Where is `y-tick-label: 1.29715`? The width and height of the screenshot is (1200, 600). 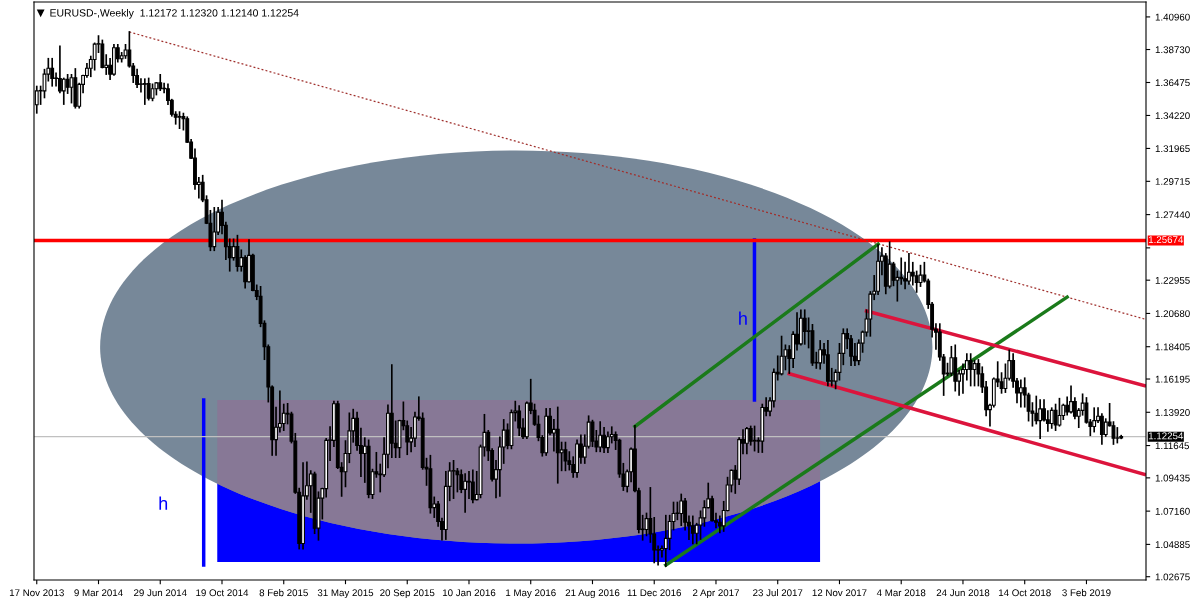
y-tick-label: 1.29715 is located at coordinates (1172, 181).